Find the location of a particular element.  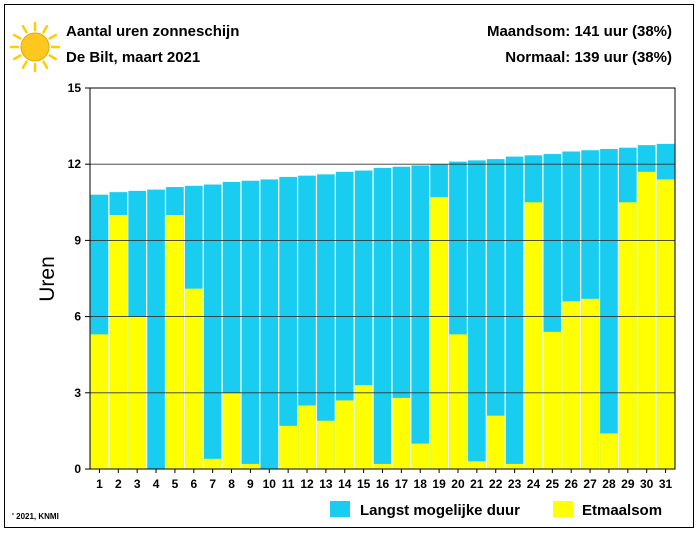

x-tick-label-26: 26 is located at coordinates (572, 484).